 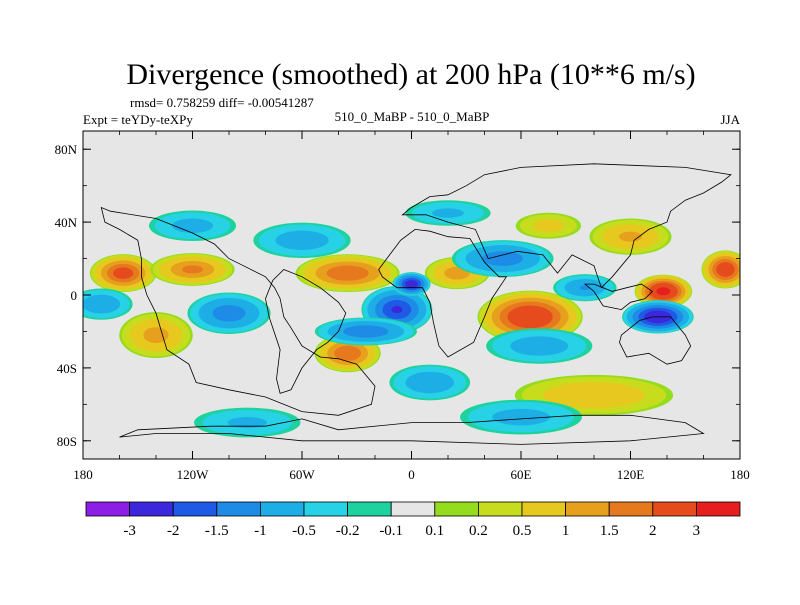 What do you see at coordinates (193, 474) in the screenshot?
I see `x-tick-label-1: 120W` at bounding box center [193, 474].